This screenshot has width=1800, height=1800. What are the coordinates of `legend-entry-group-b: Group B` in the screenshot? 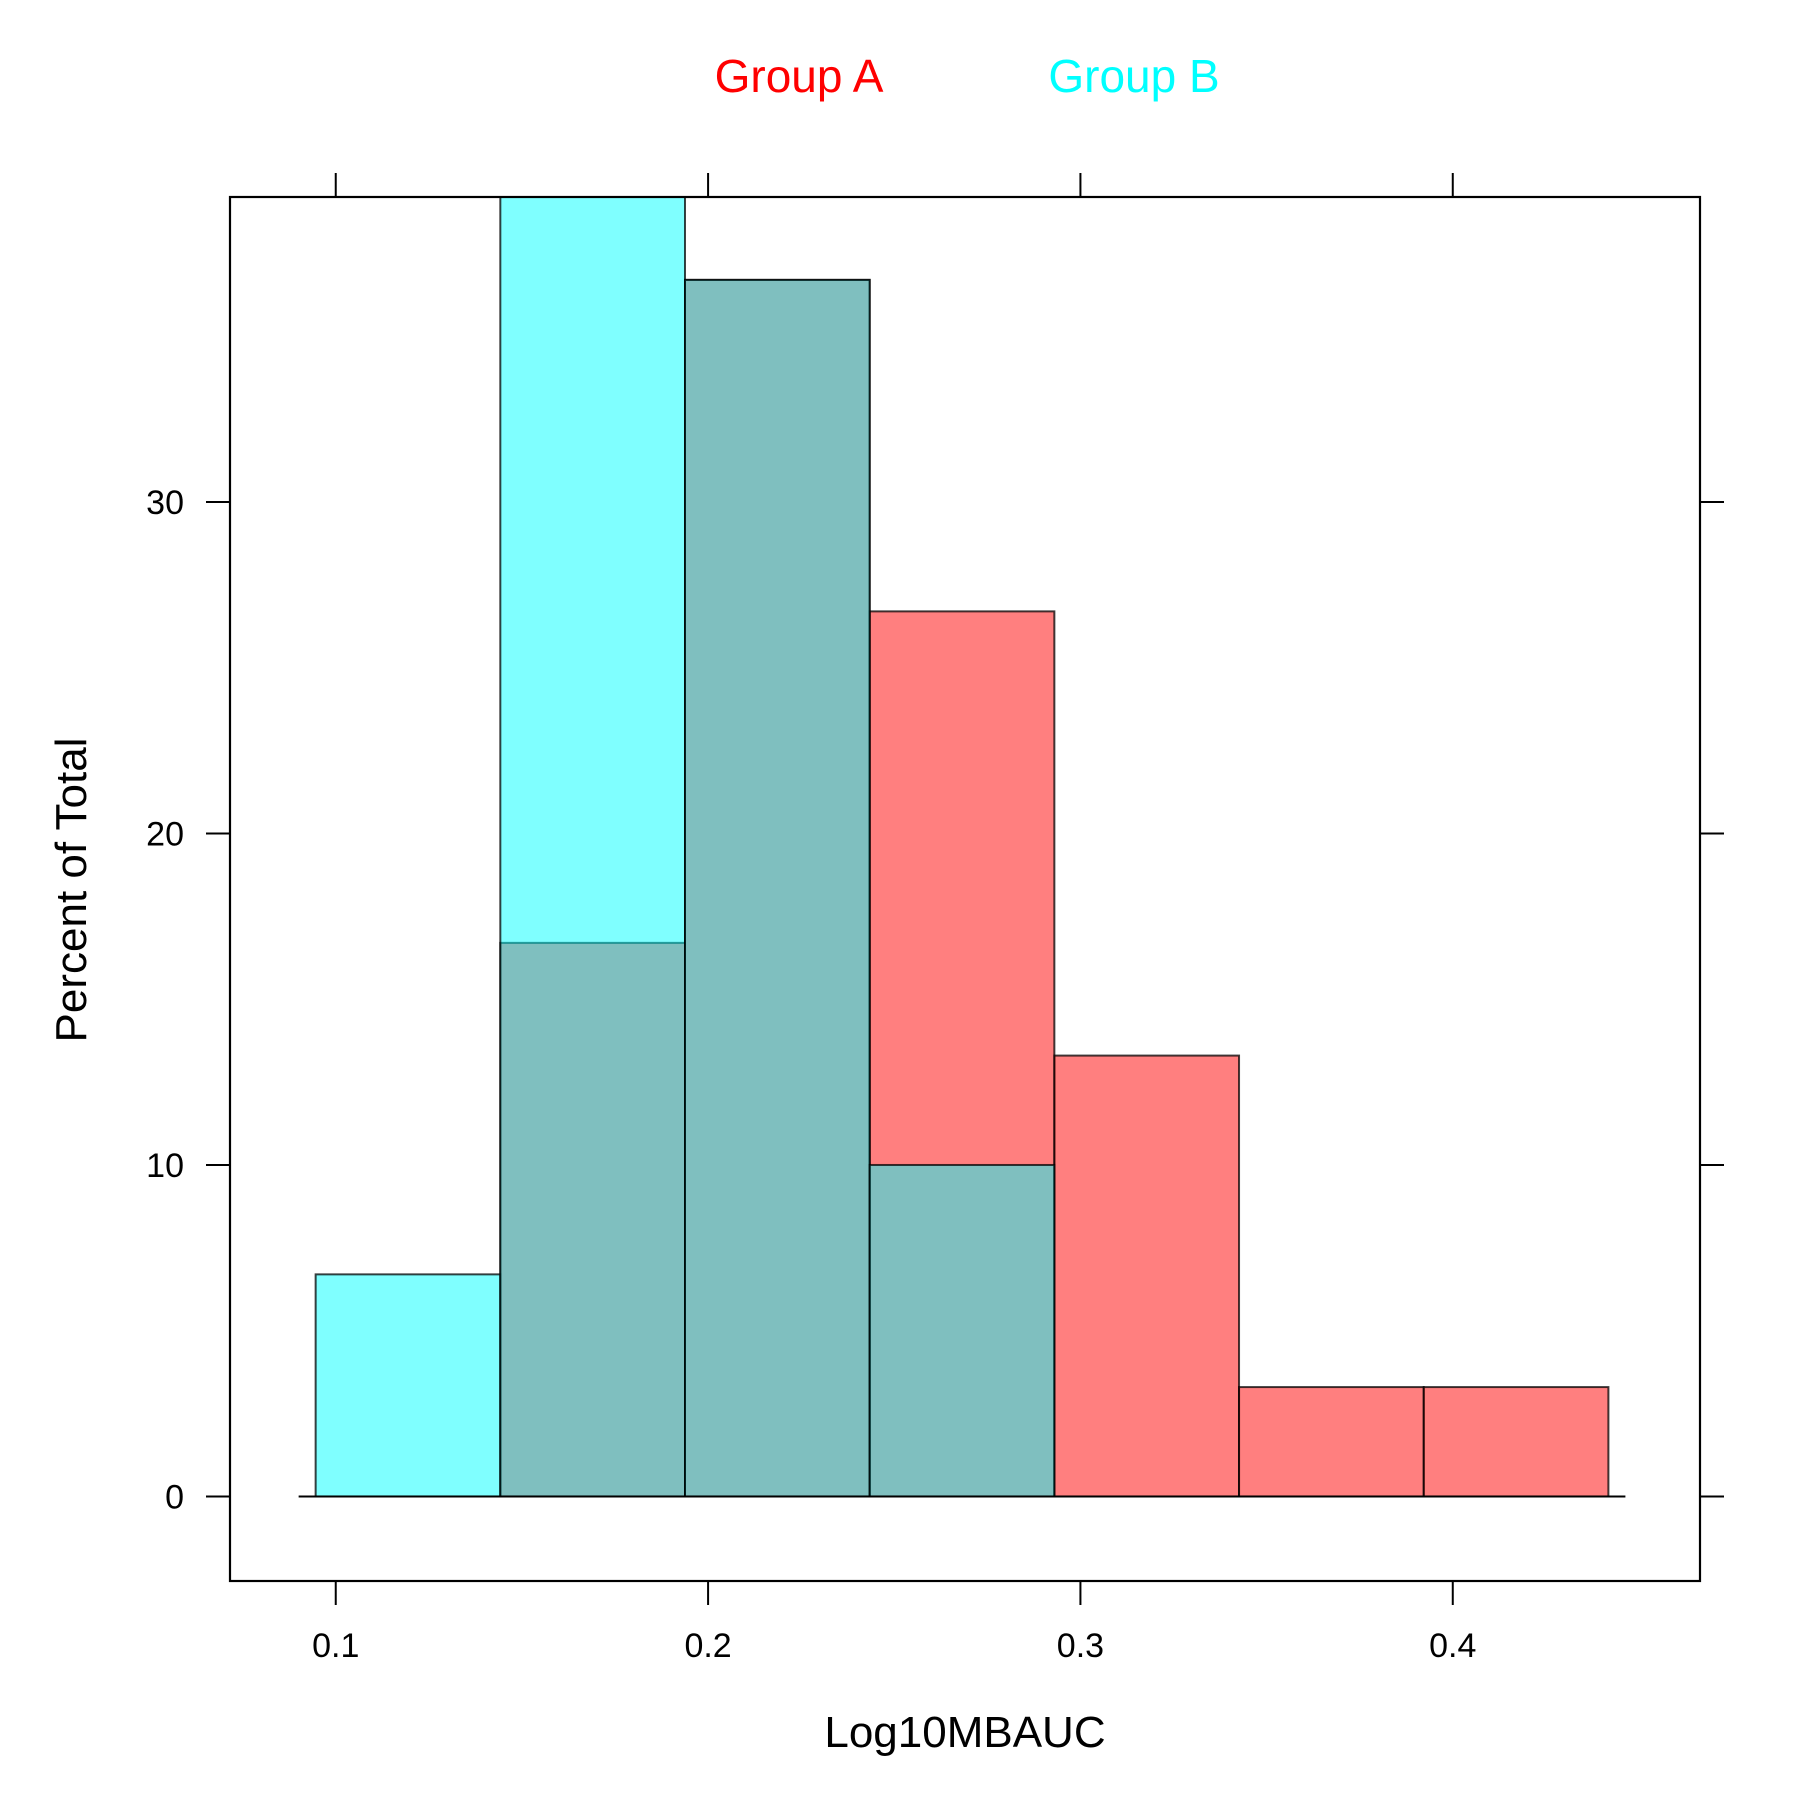 It's located at (1133, 76).